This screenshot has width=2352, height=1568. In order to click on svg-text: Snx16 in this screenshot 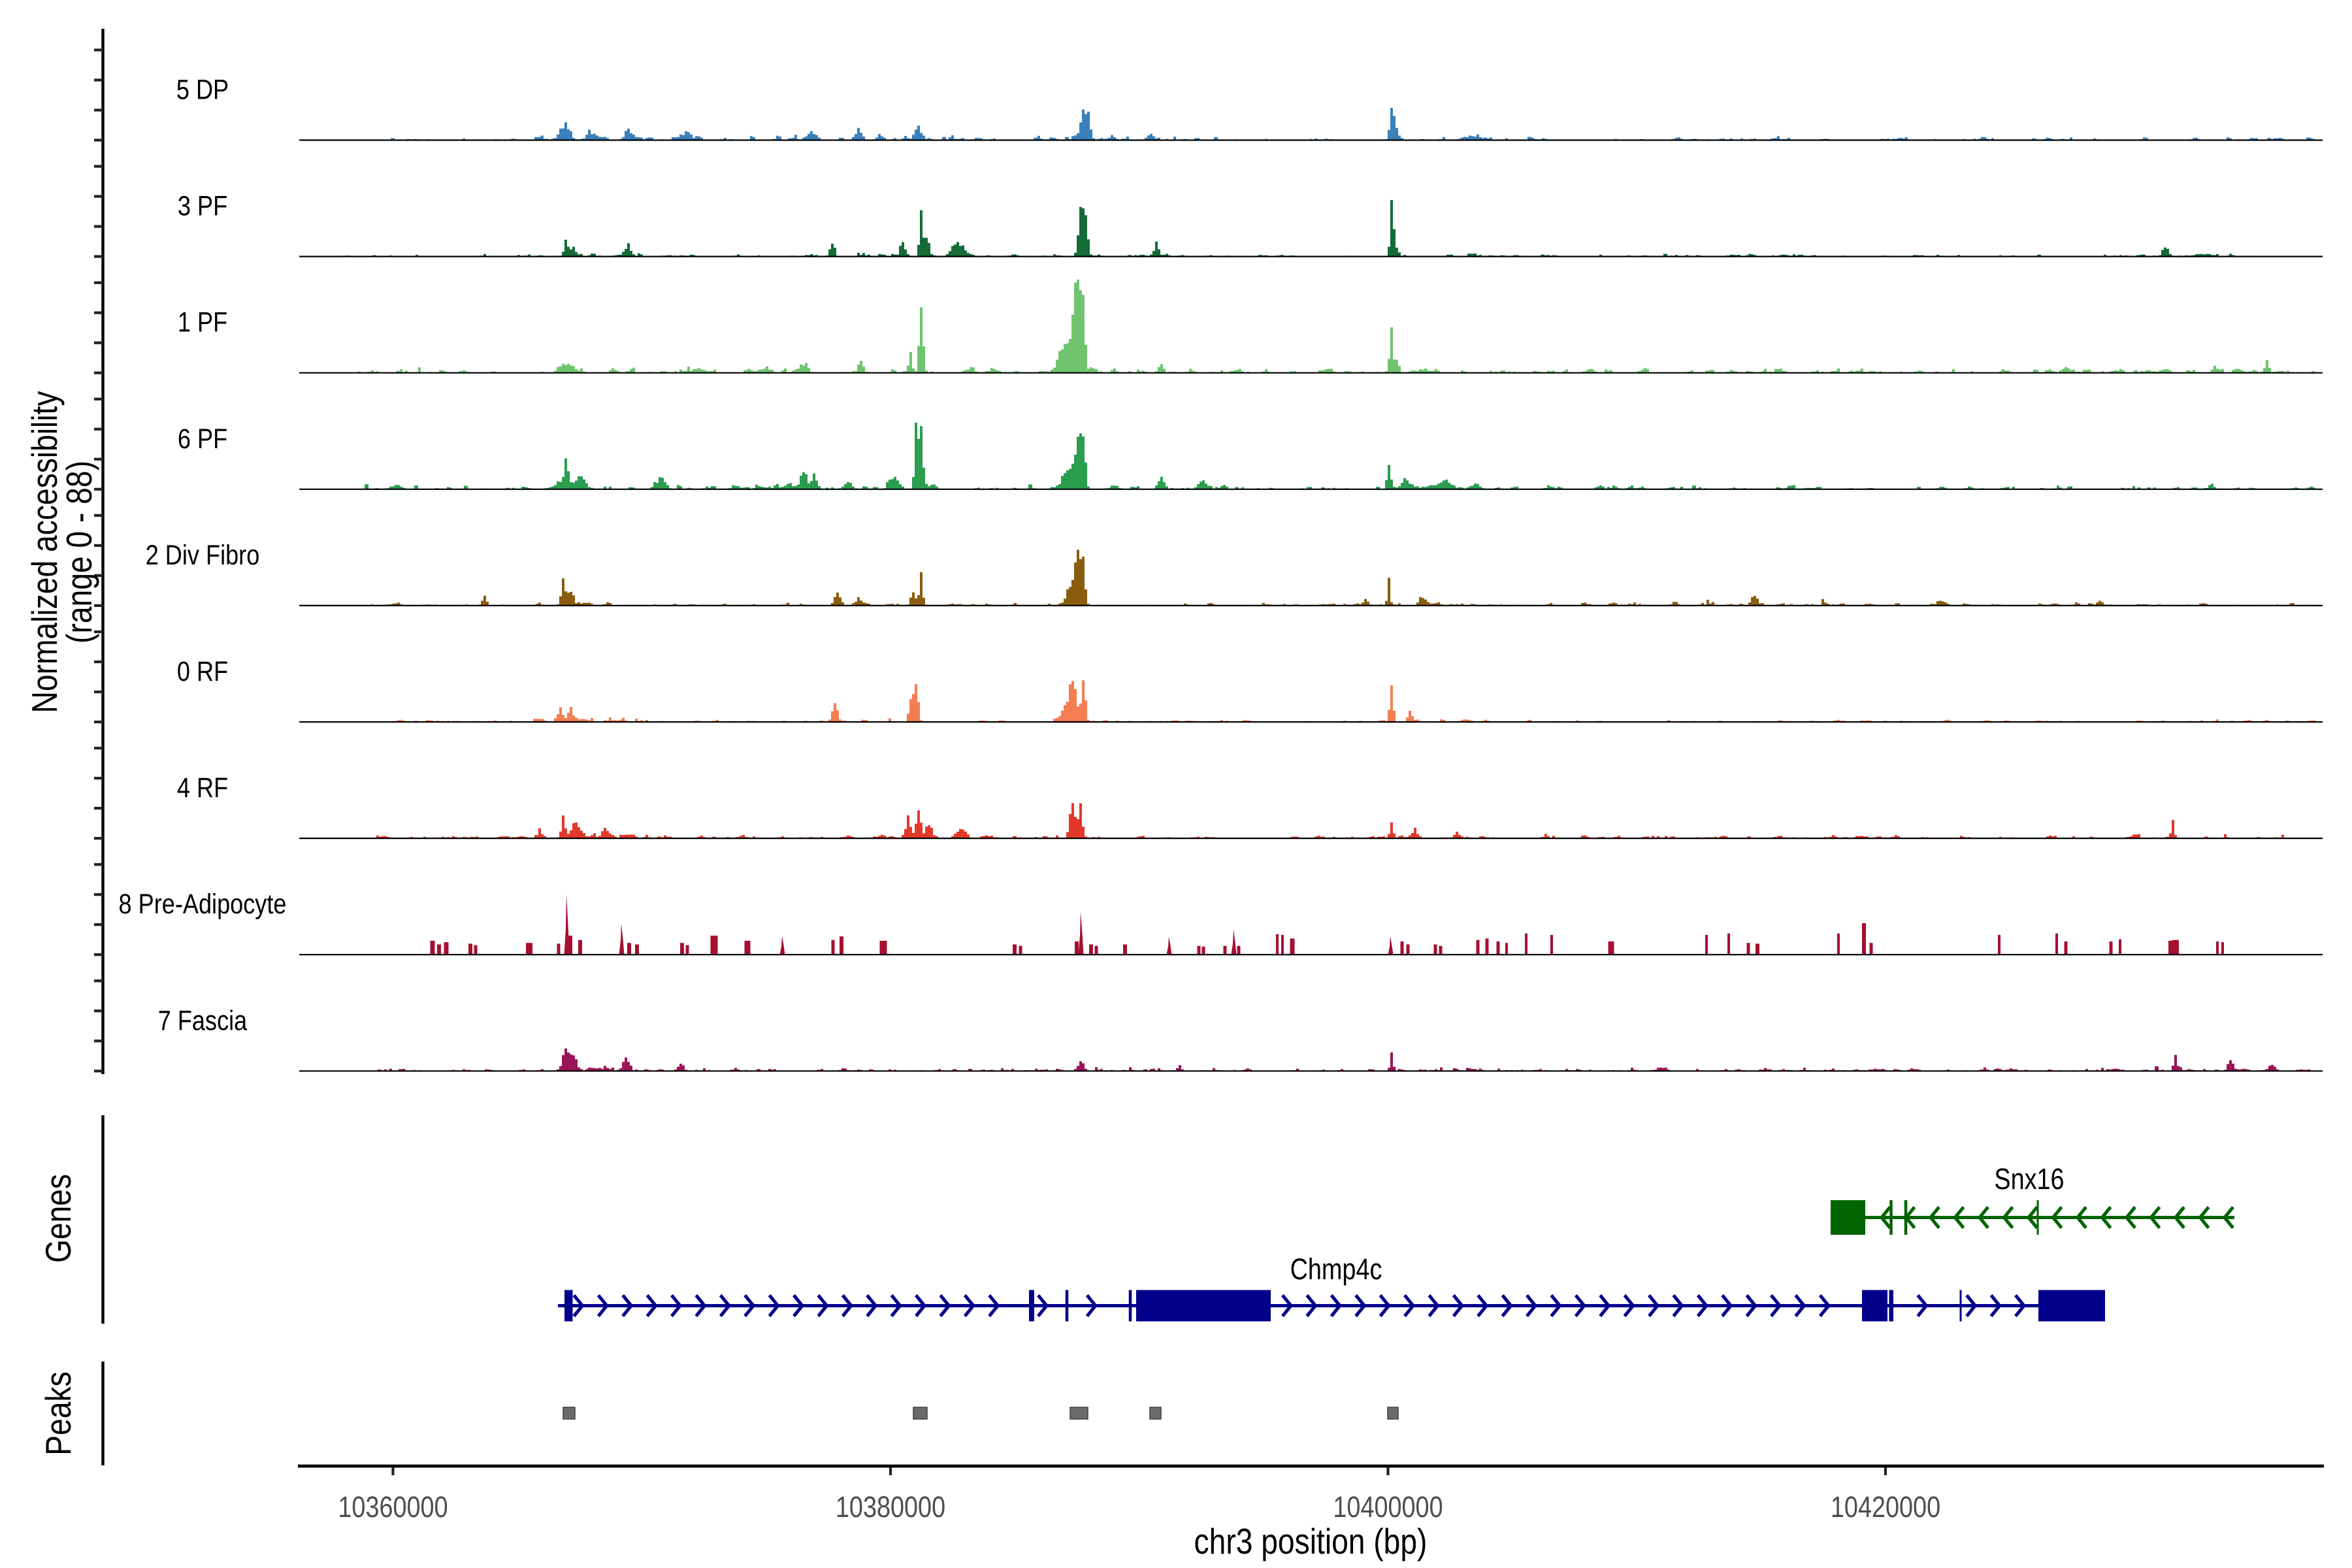, I will do `click(2029, 1179)`.